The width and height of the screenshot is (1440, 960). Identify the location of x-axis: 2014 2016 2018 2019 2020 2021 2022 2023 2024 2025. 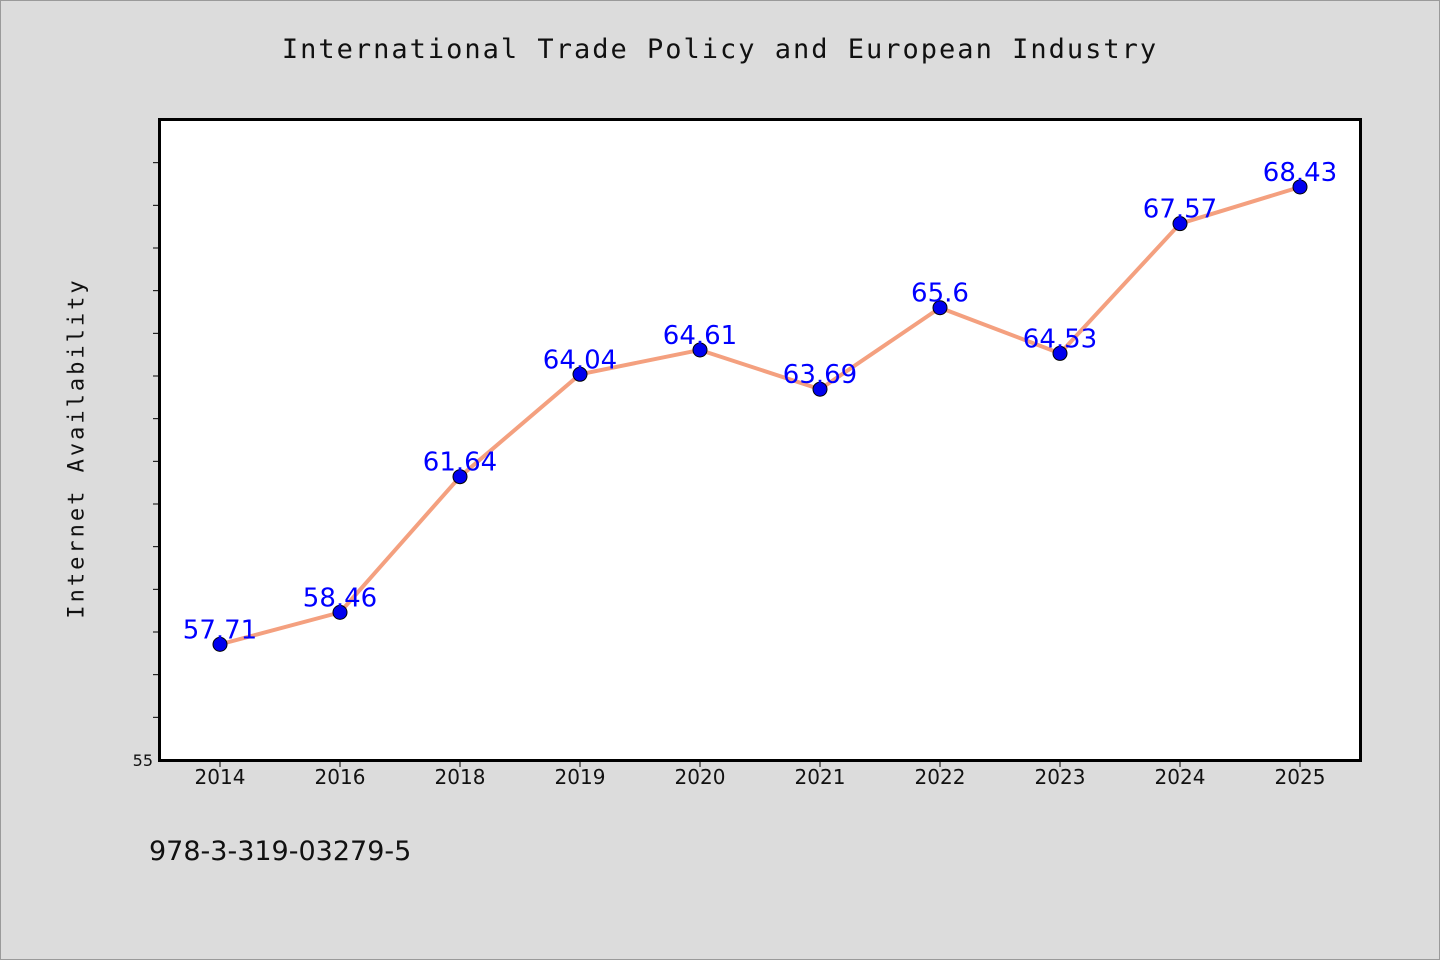
(760, 775).